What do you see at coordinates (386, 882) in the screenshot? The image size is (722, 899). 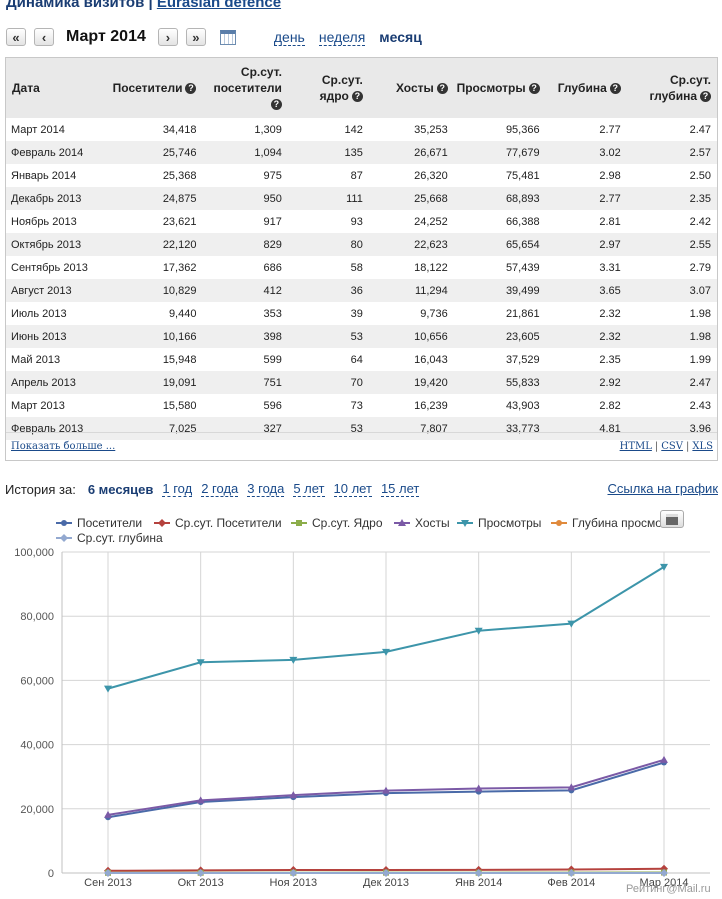 I see `x-tick-label: Дек 2013` at bounding box center [386, 882].